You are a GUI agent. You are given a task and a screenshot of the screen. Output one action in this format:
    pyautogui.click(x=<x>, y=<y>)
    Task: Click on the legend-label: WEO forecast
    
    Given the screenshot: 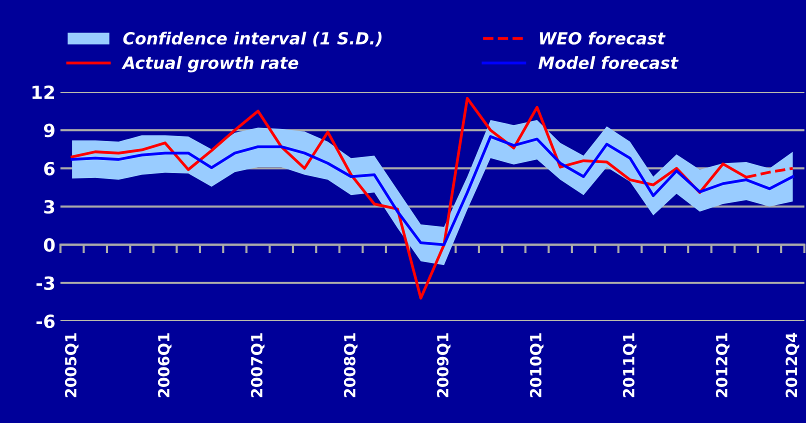 What is the action you would take?
    pyautogui.click(x=603, y=38)
    